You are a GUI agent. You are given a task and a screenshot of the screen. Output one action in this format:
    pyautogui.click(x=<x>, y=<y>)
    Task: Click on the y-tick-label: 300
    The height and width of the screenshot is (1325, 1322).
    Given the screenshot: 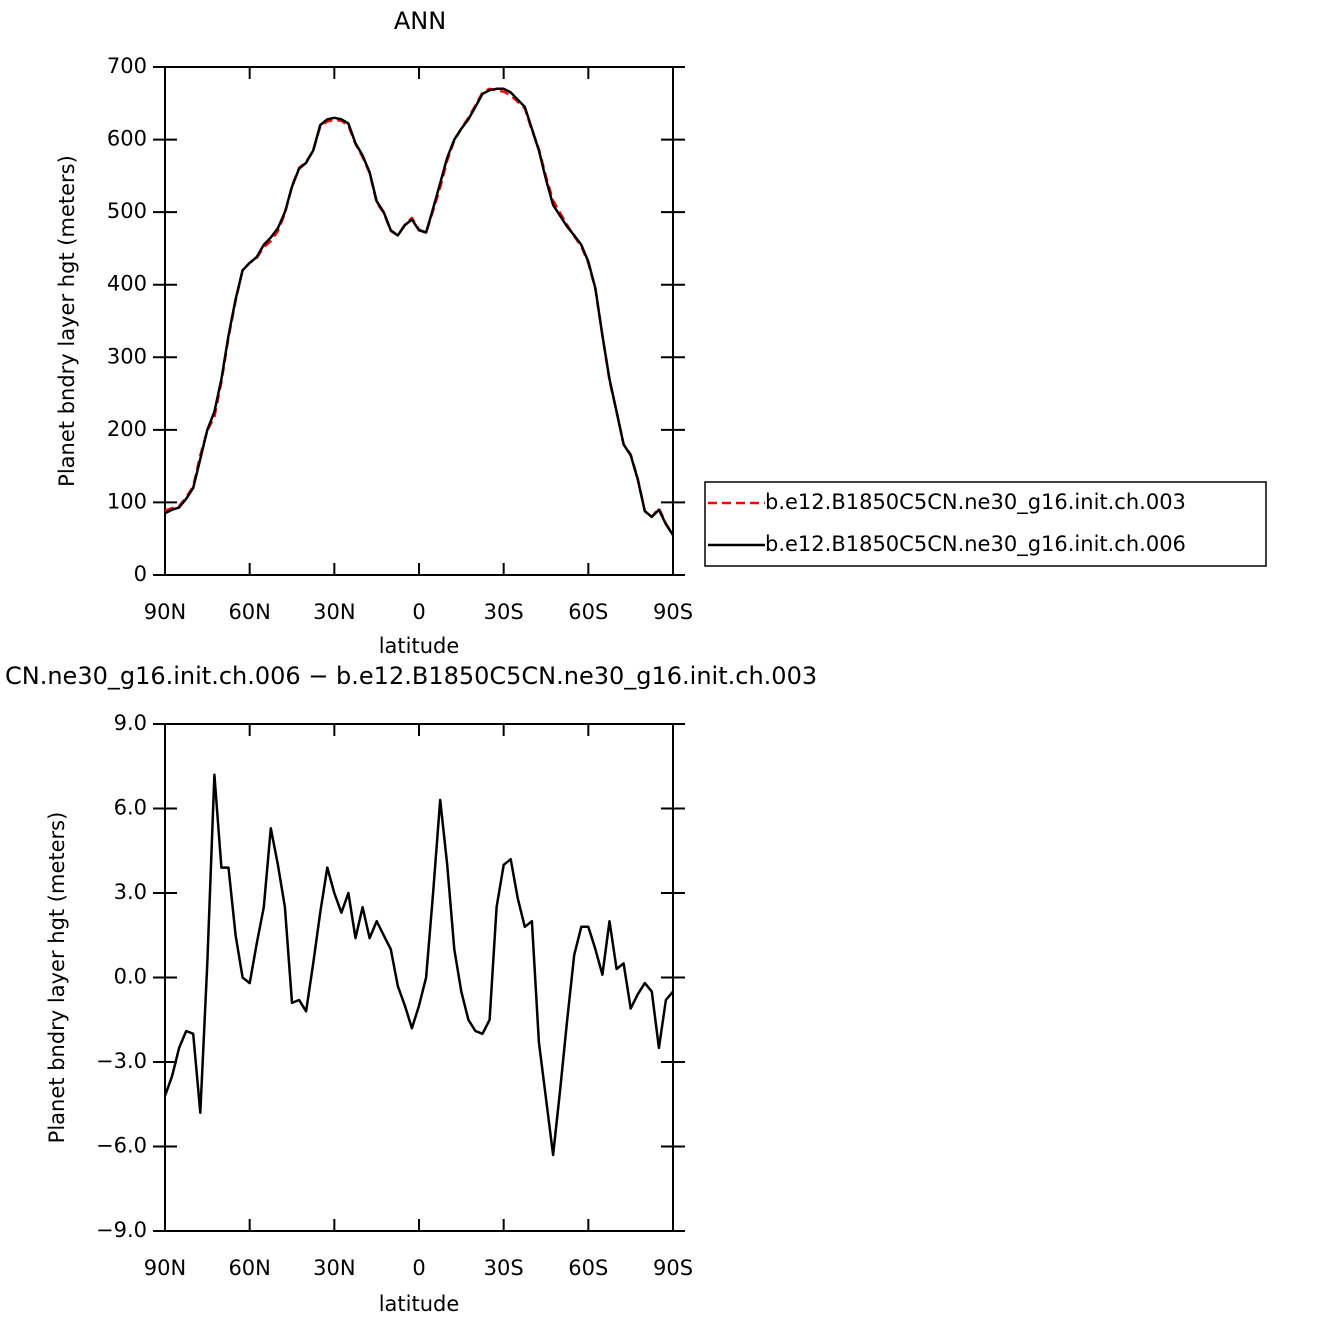 What is the action you would take?
    pyautogui.click(x=127, y=356)
    